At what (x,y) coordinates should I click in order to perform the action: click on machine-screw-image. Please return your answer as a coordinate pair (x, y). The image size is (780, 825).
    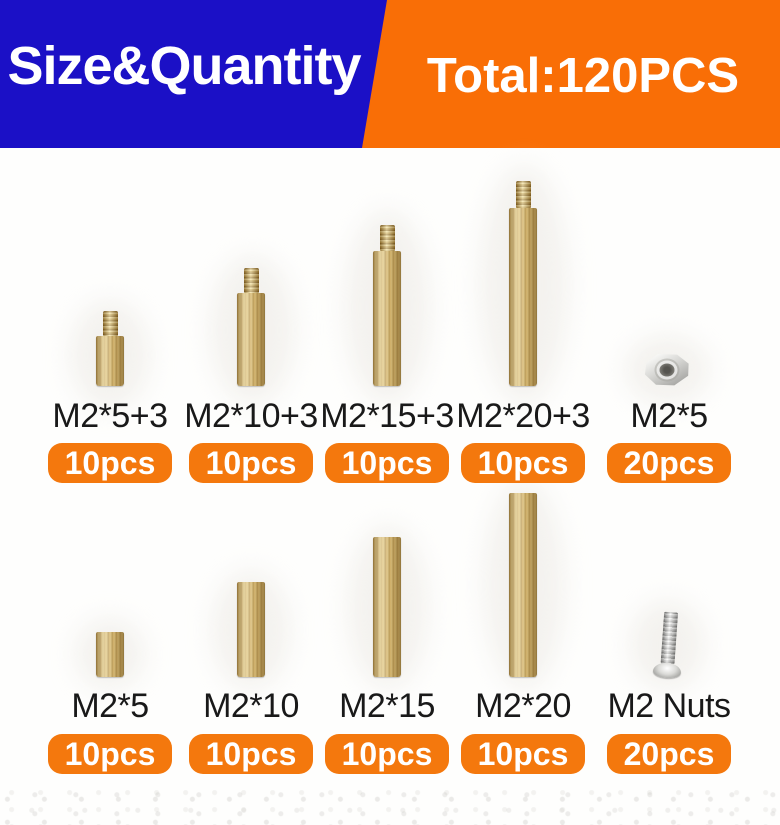
    Looking at the image, I should click on (669, 645).